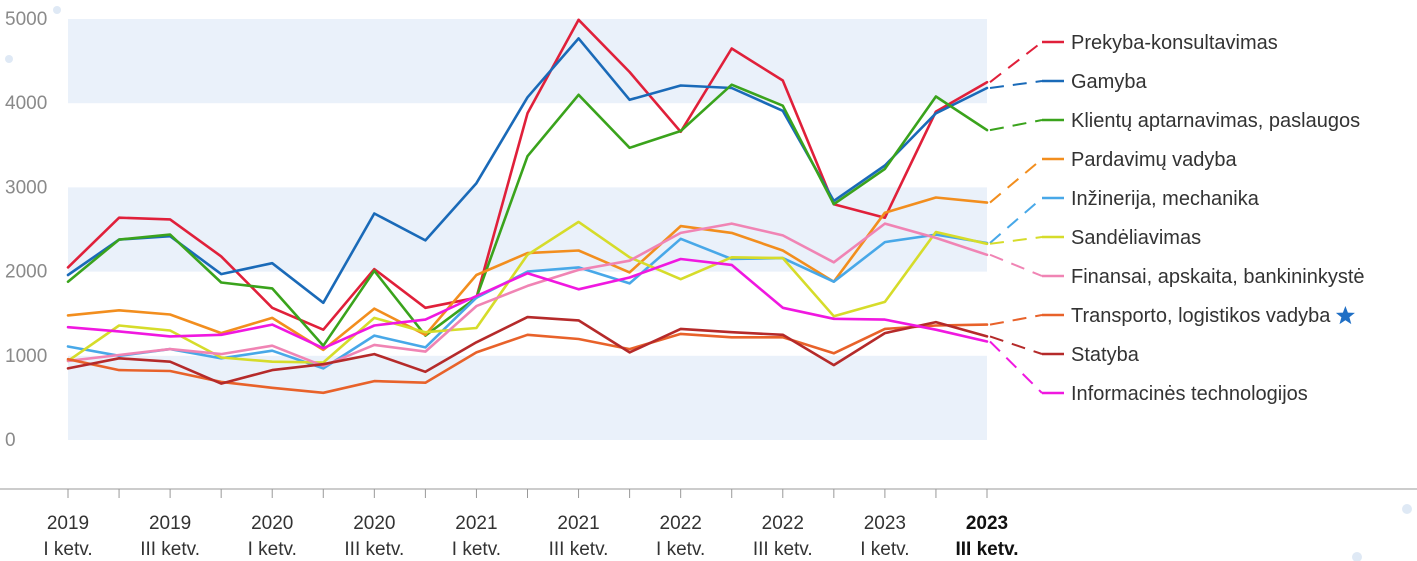  What do you see at coordinates (1154, 160) in the screenshot?
I see `legend-label: Pardavimų vadyba` at bounding box center [1154, 160].